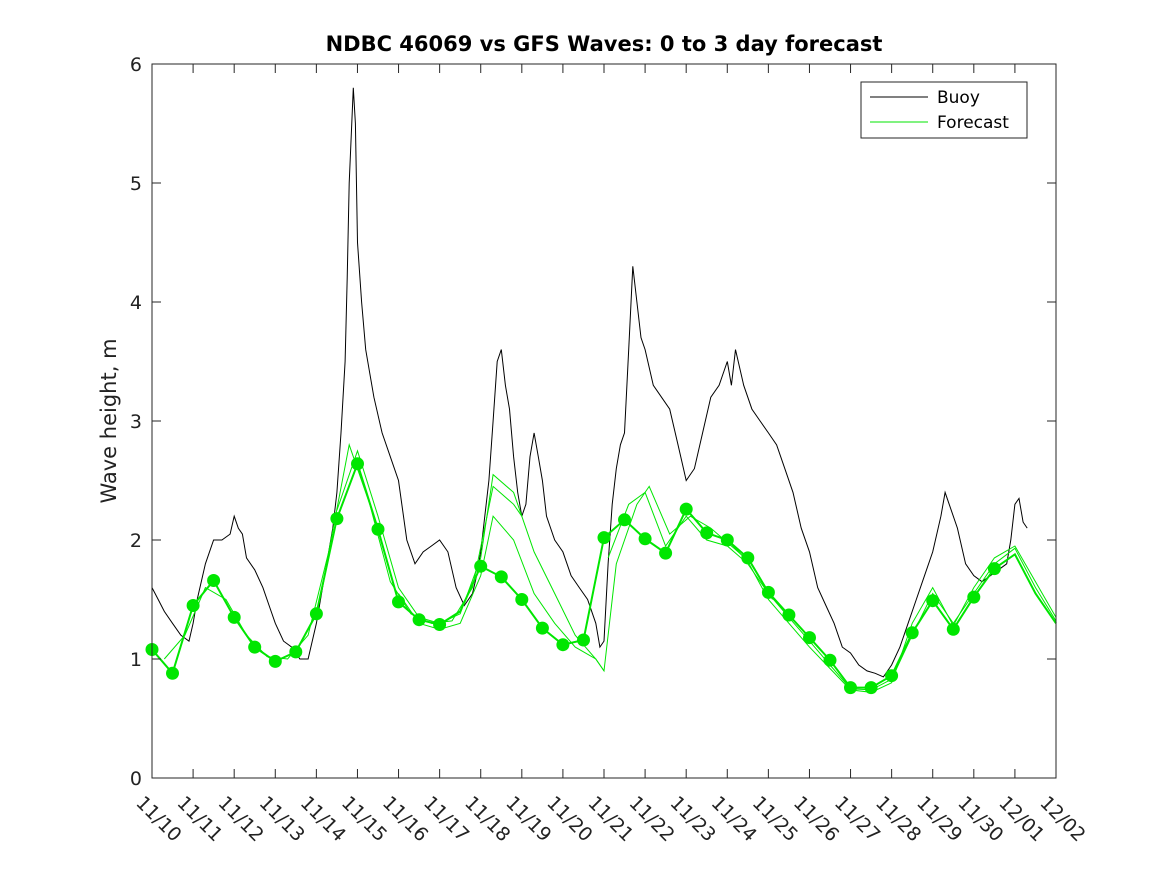 This screenshot has height=875, width=1167. I want to click on y-tick-label: 3, so click(136, 422).